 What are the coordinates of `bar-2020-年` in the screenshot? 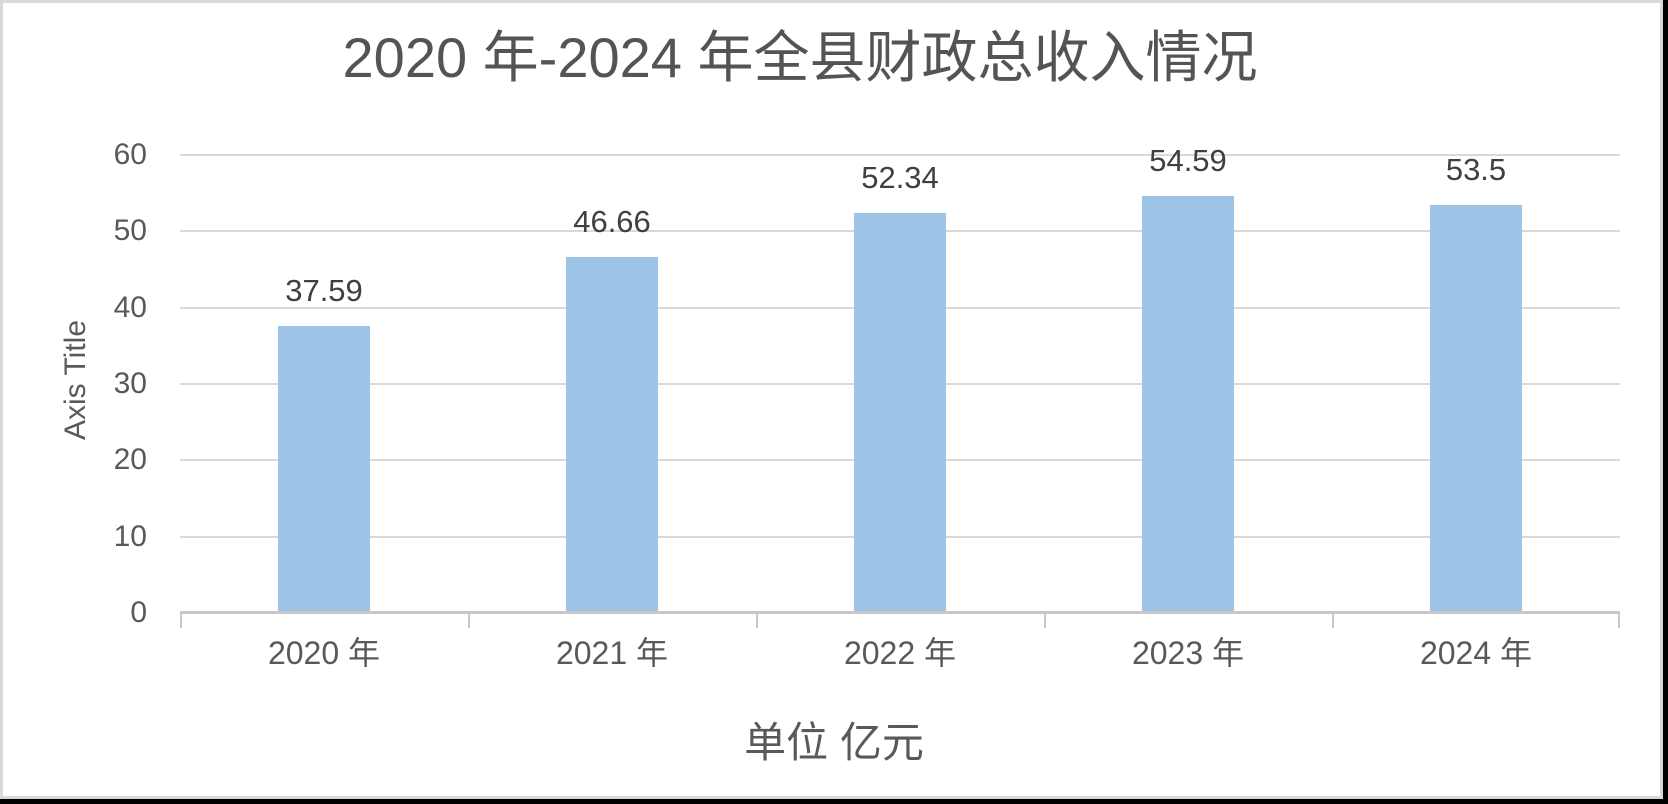 It's located at (324, 469).